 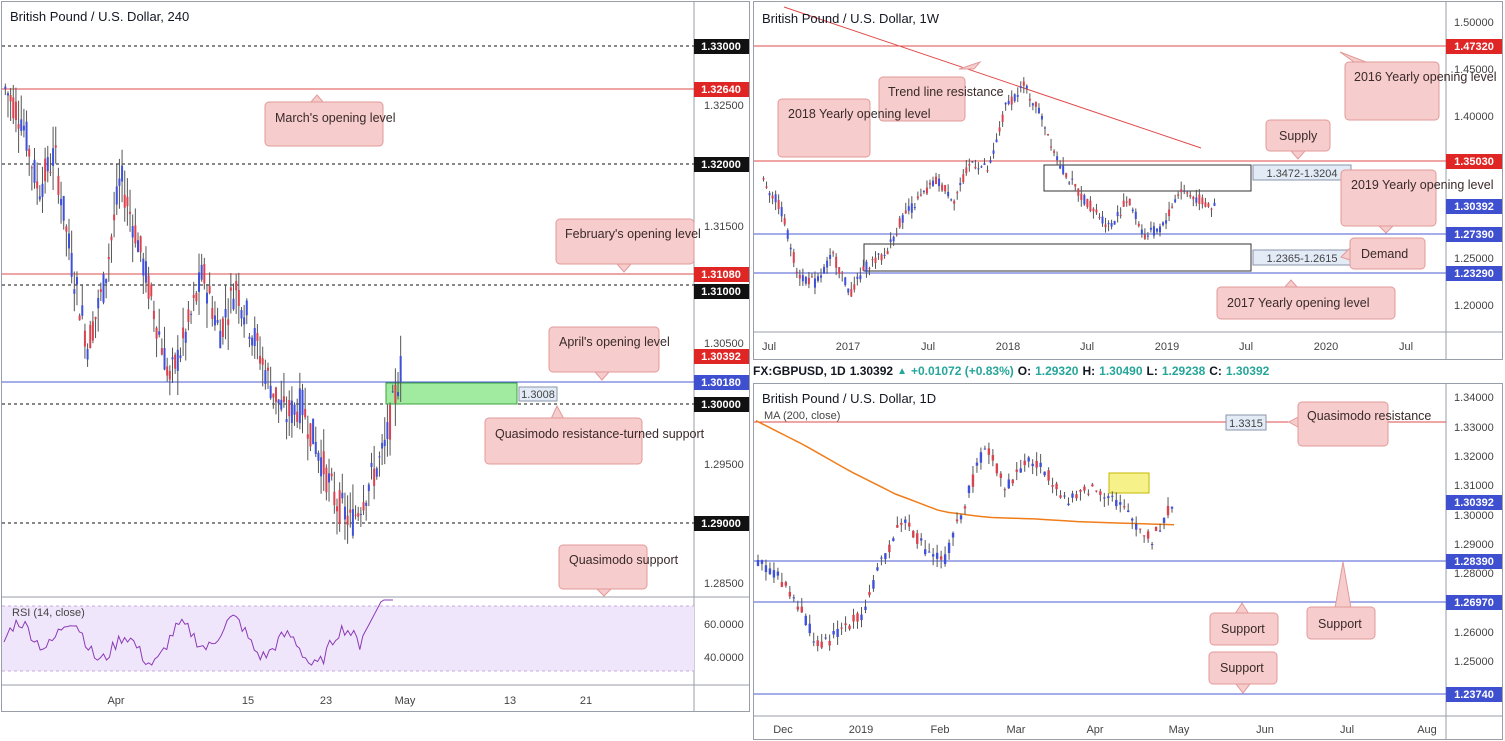 I want to click on svg-text: 1.32640, so click(x=721, y=90).